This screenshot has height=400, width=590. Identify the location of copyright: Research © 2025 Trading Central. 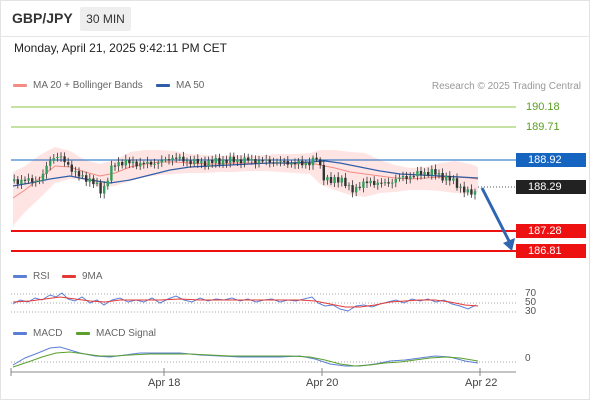
(506, 86).